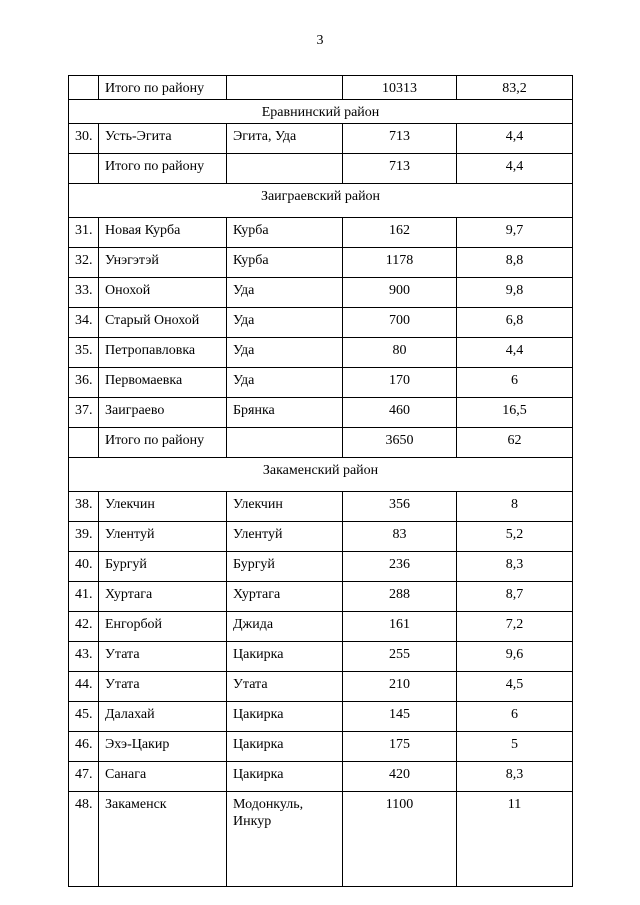 This screenshot has height=905, width=640. What do you see at coordinates (399, 656) in the screenshot?
I see `value1-cell: 255` at bounding box center [399, 656].